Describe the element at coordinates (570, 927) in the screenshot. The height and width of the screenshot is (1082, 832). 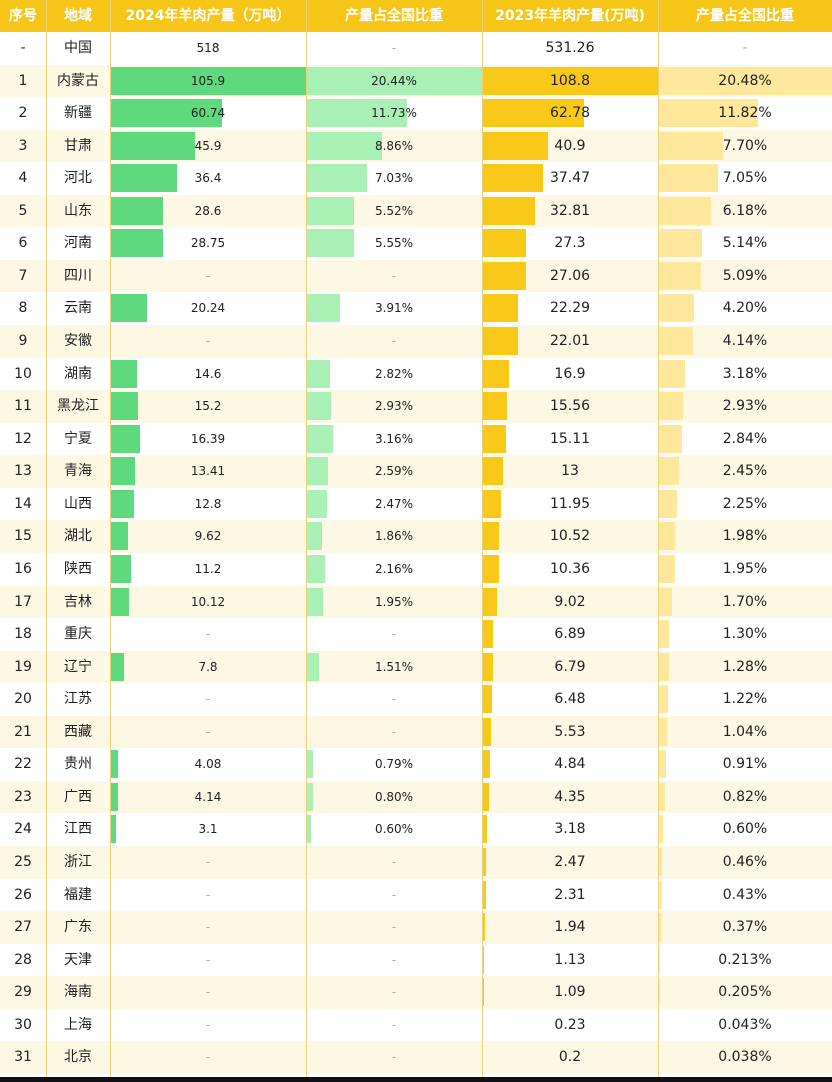
I see `production-2023-label: 1.94` at that location.